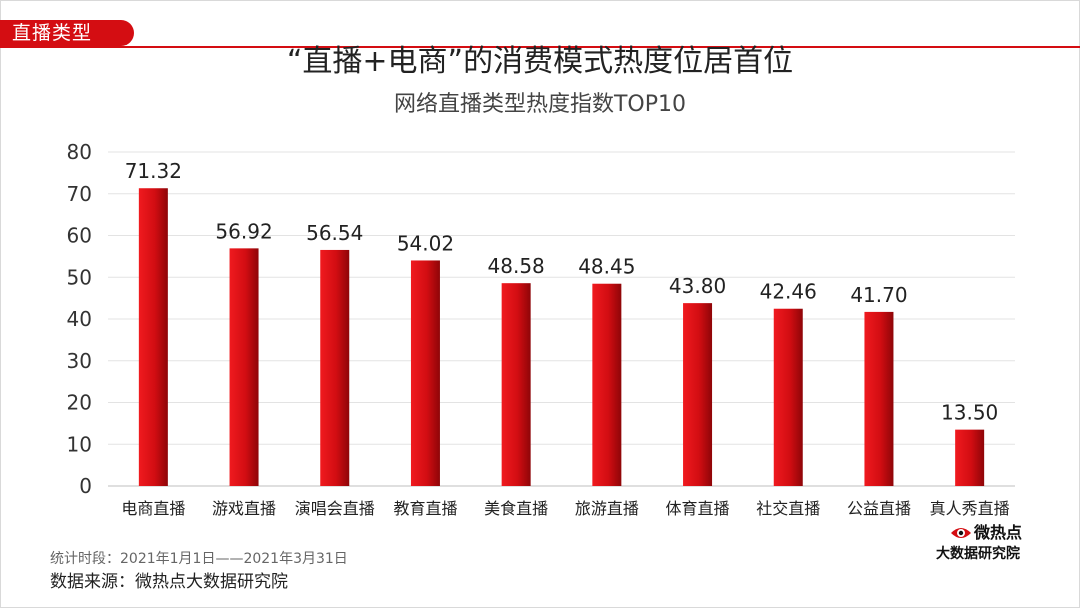 Image resolution: width=1080 pixels, height=608 pixels. Describe the element at coordinates (788, 508) in the screenshot. I see `x-tick-label: 社交直播` at that location.